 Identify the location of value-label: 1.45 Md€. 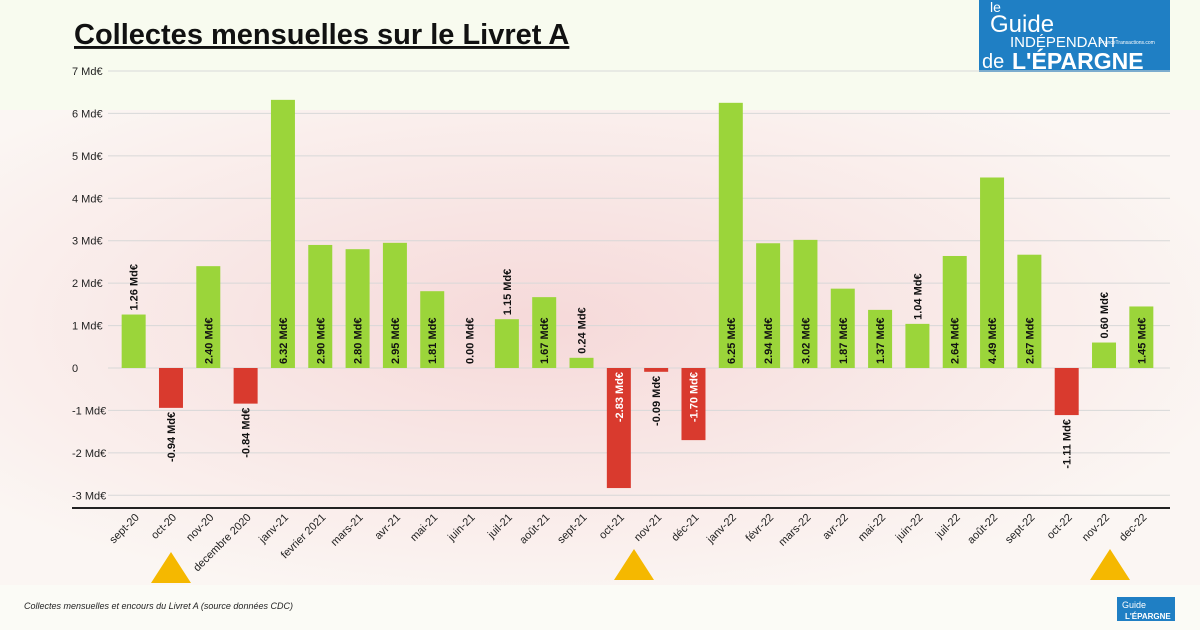
(1142, 341).